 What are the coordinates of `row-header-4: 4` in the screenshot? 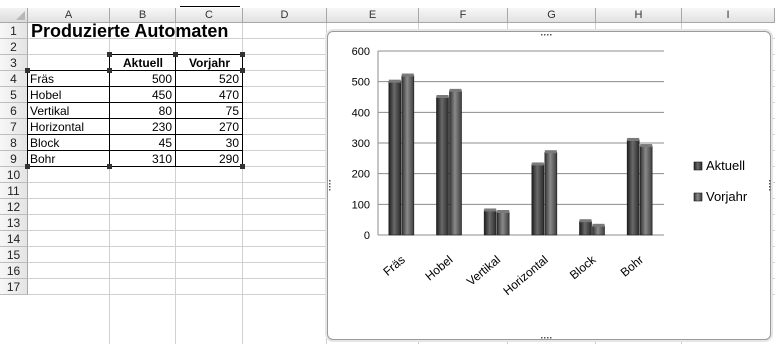 It's located at (14, 79).